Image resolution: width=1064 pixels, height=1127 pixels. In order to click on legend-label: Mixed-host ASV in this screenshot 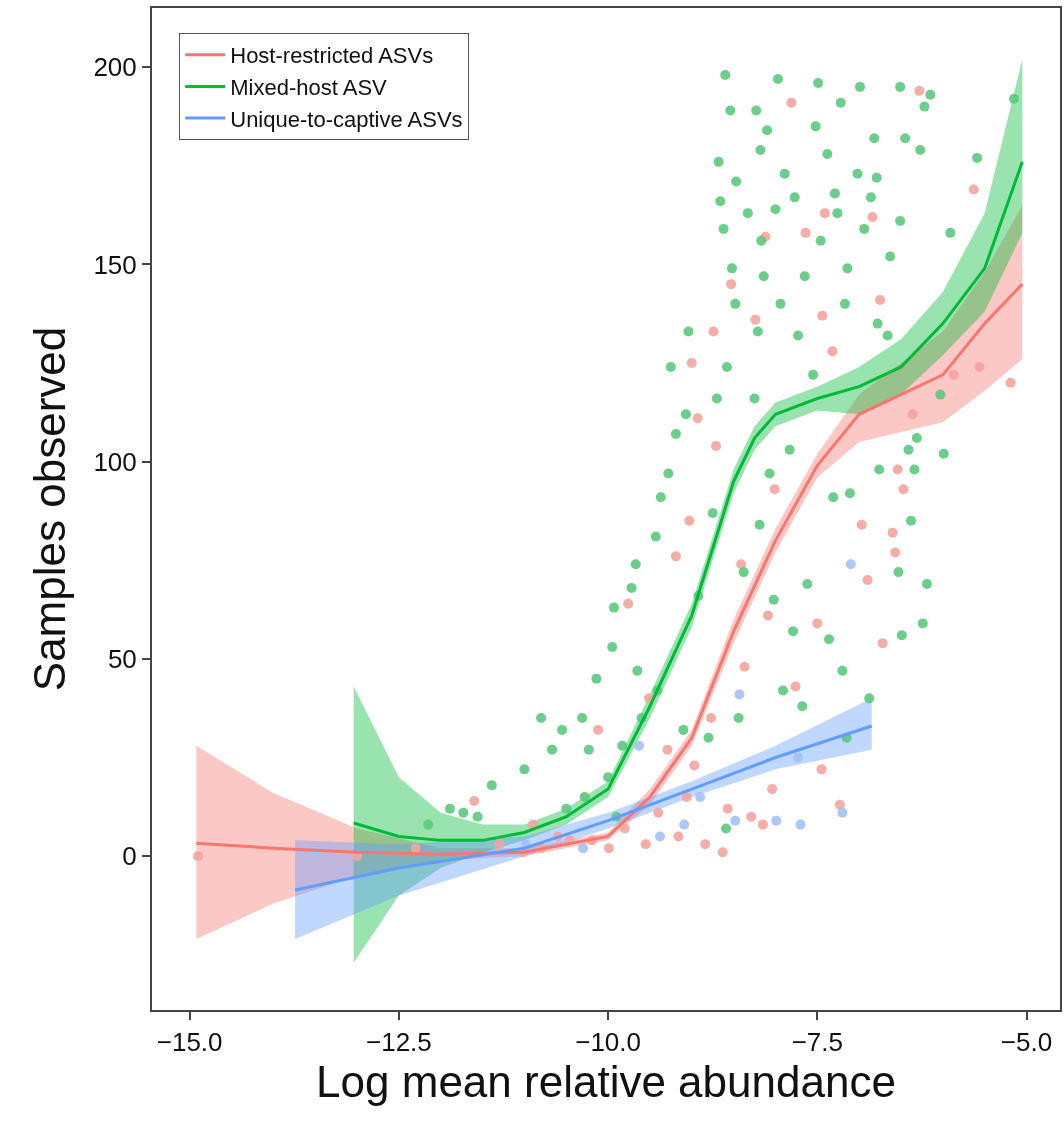, I will do `click(309, 88)`.